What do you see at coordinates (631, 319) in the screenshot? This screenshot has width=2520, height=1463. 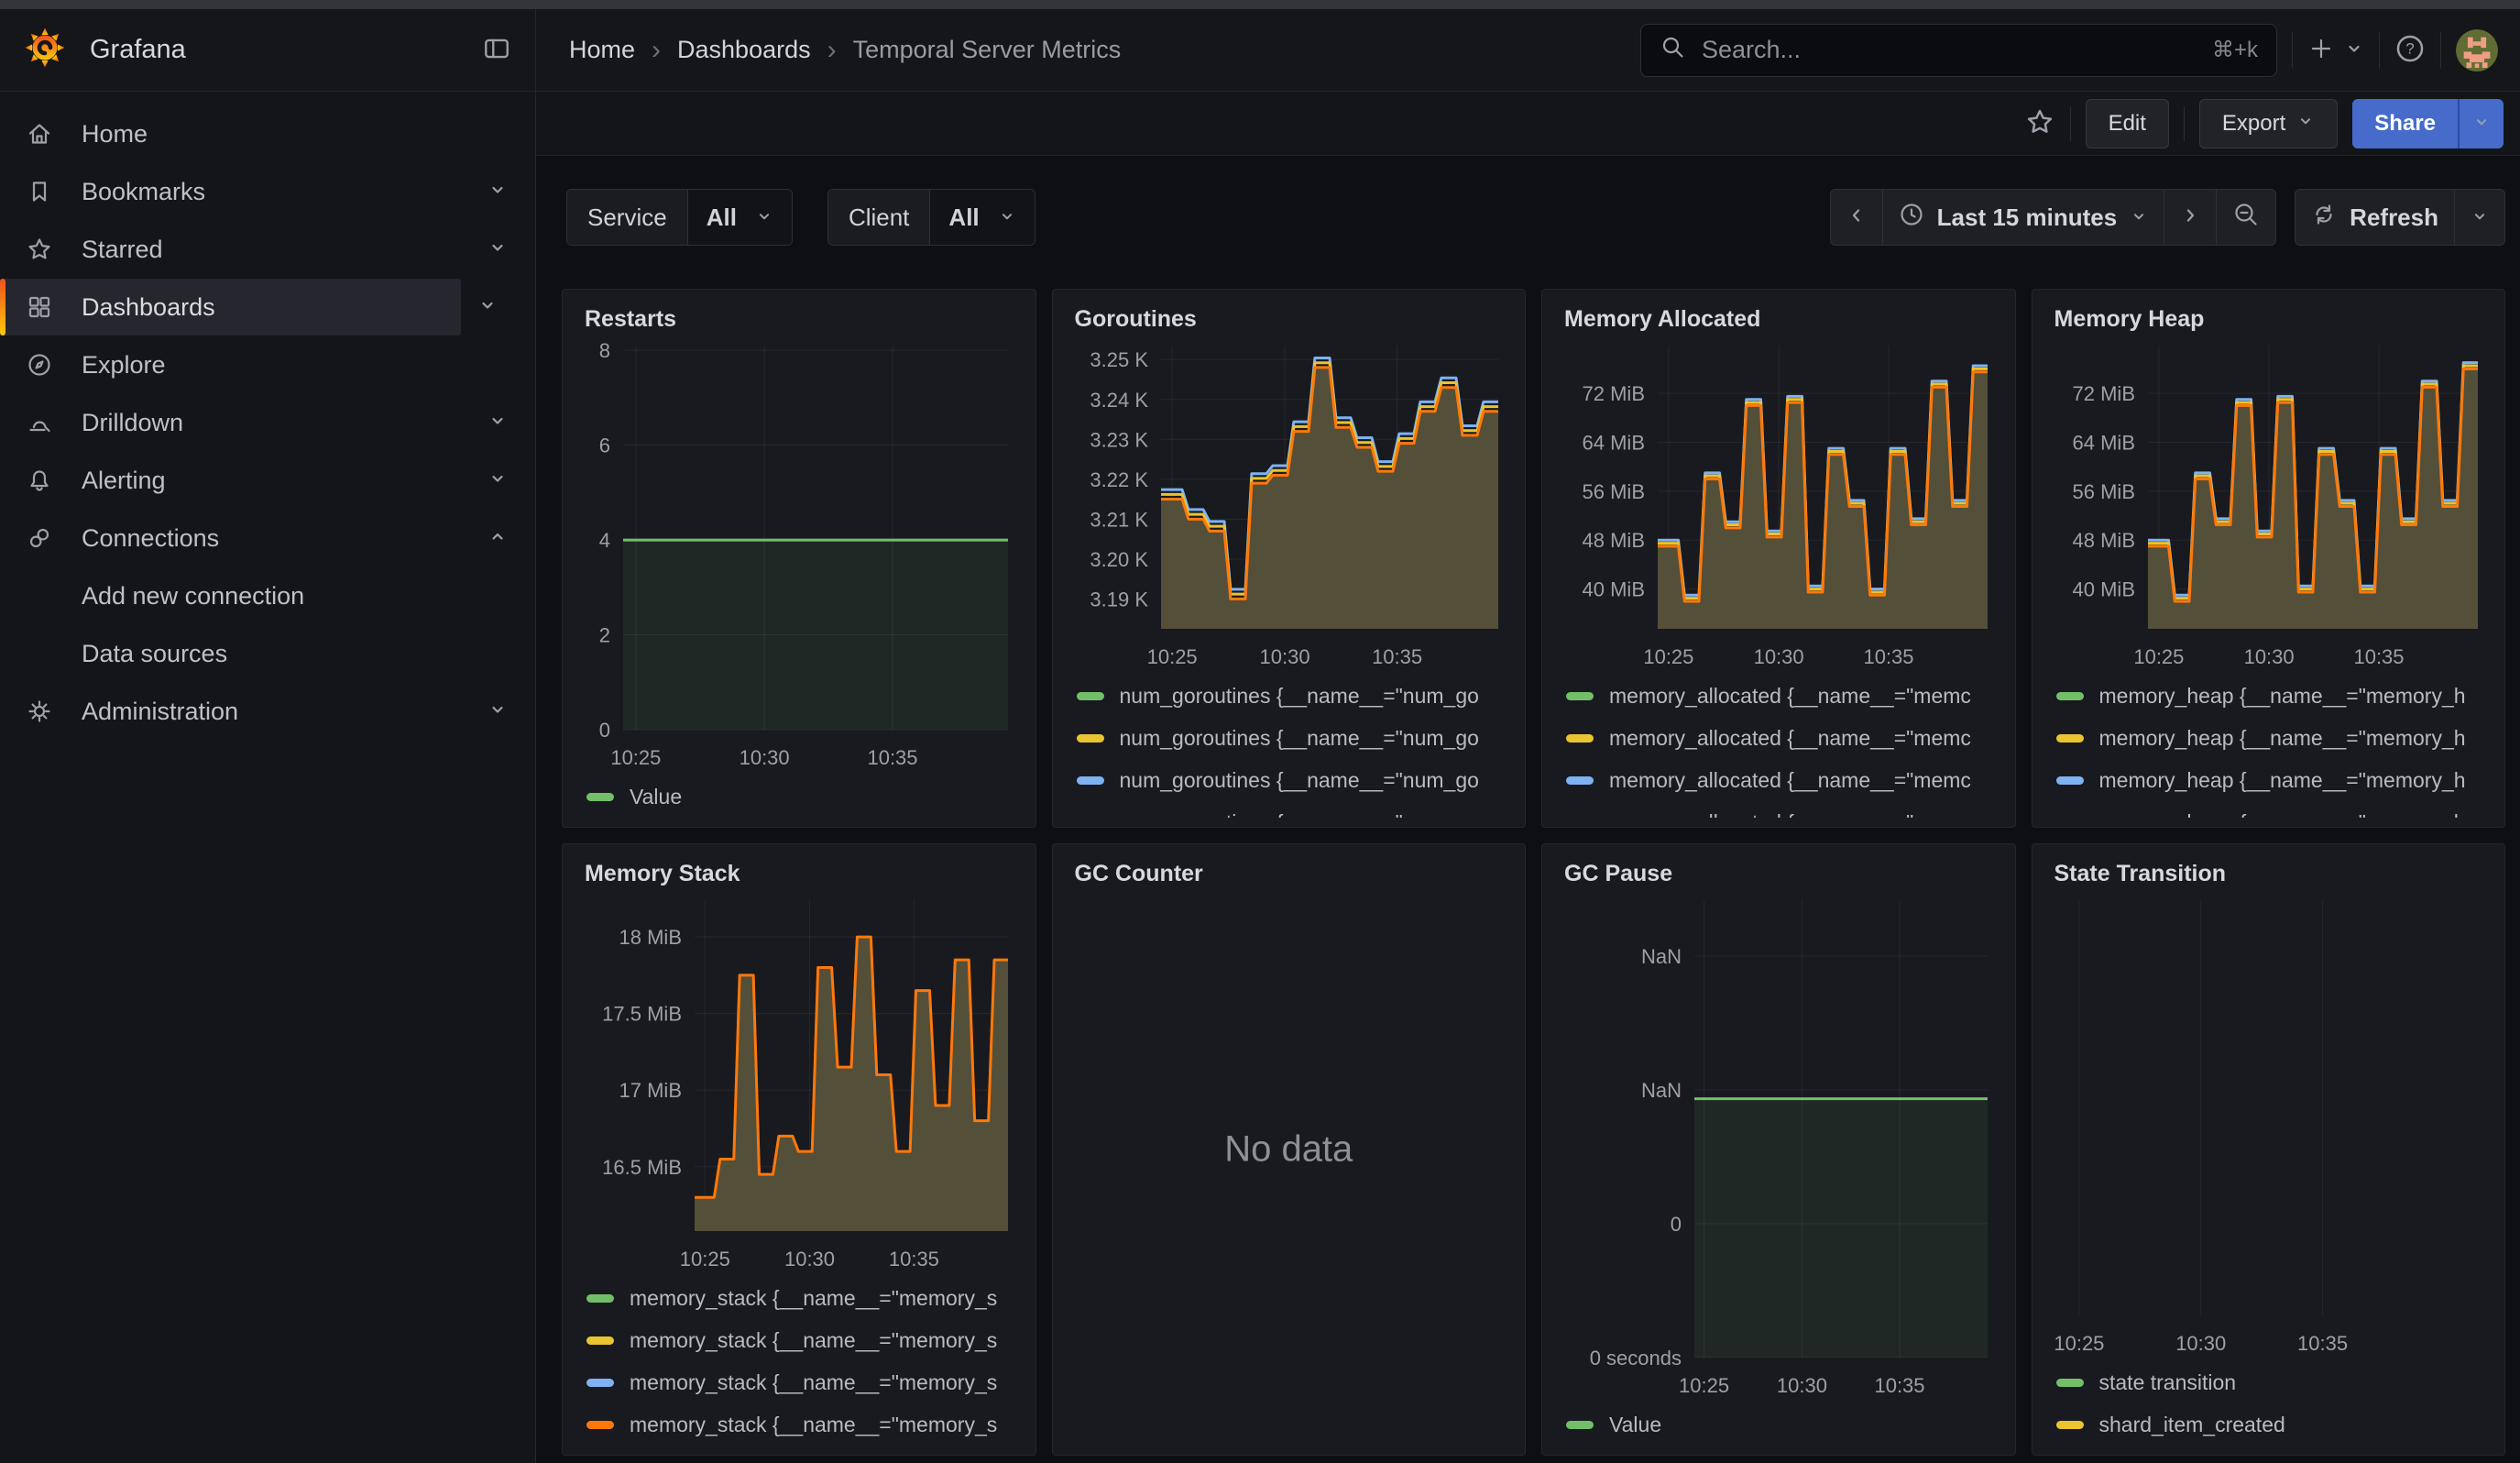 I see `panel-title: Restarts` at bounding box center [631, 319].